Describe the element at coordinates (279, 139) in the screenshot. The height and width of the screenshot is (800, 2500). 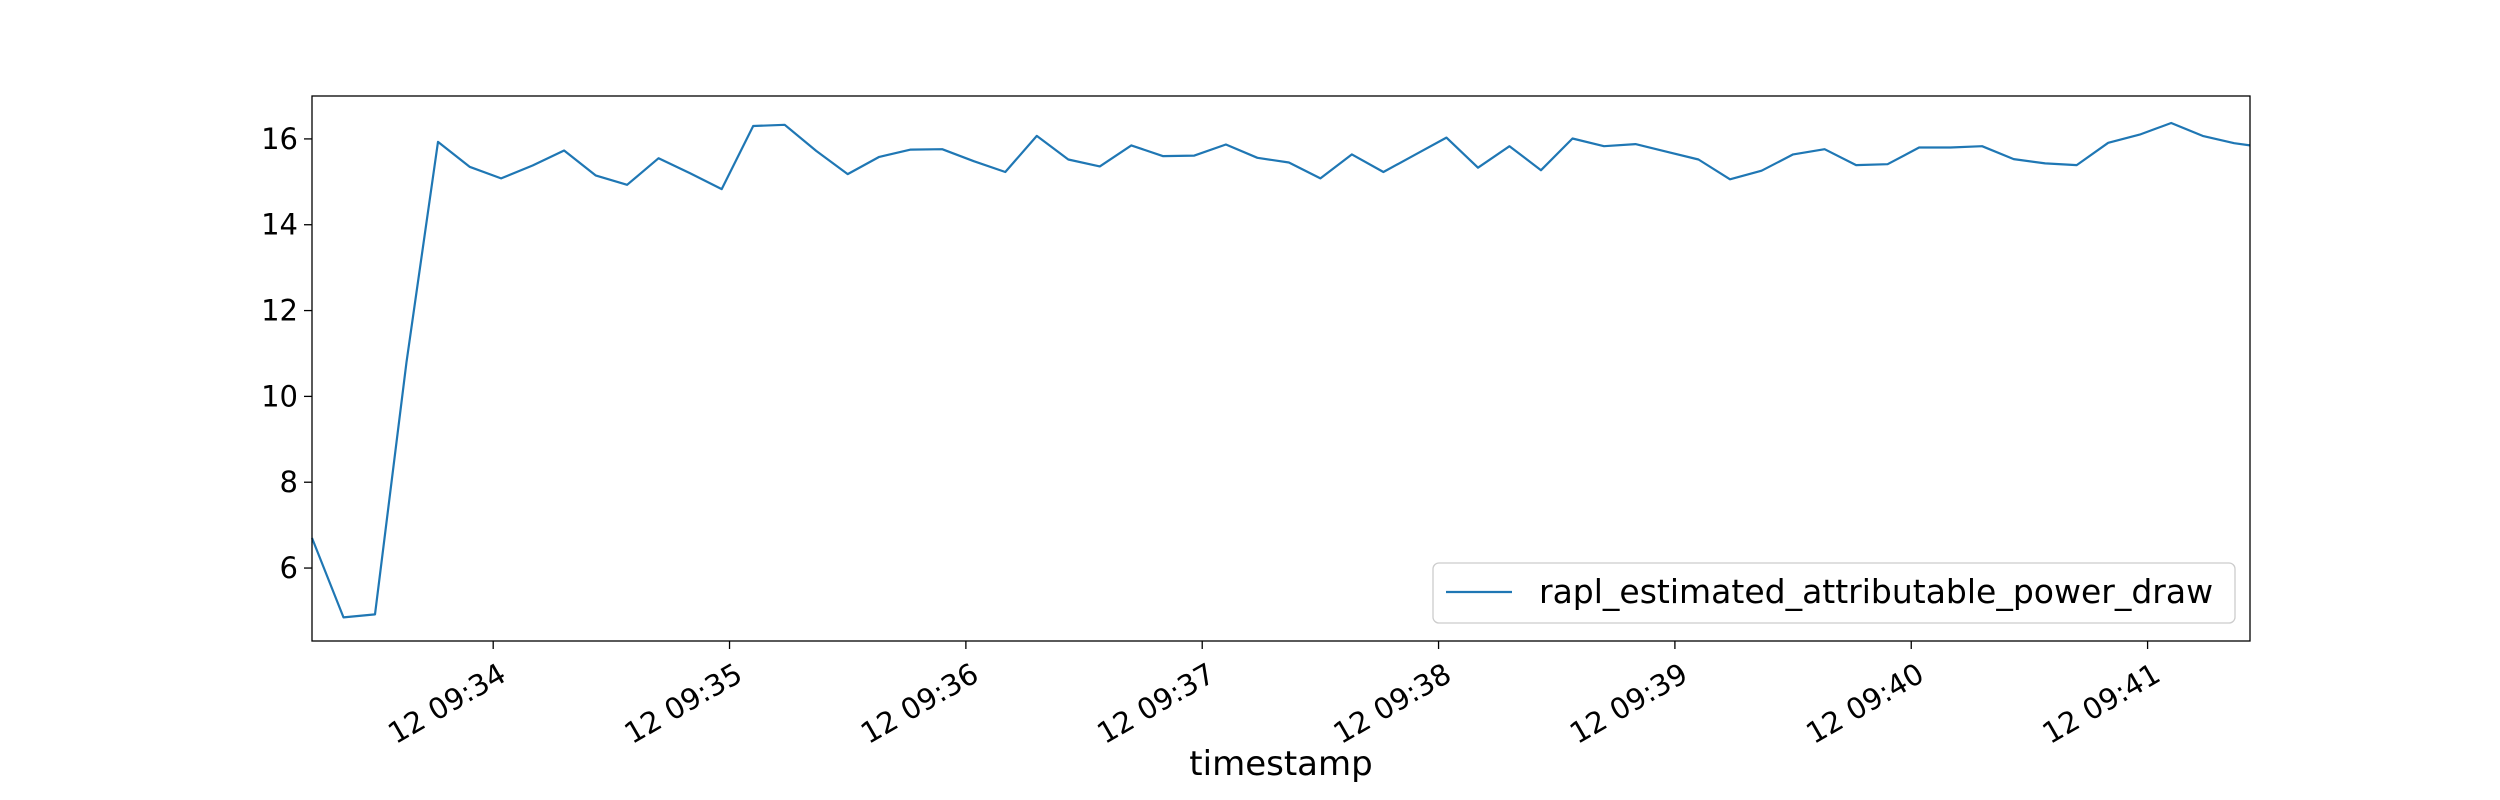
I see `y-tick-label: 16` at that location.